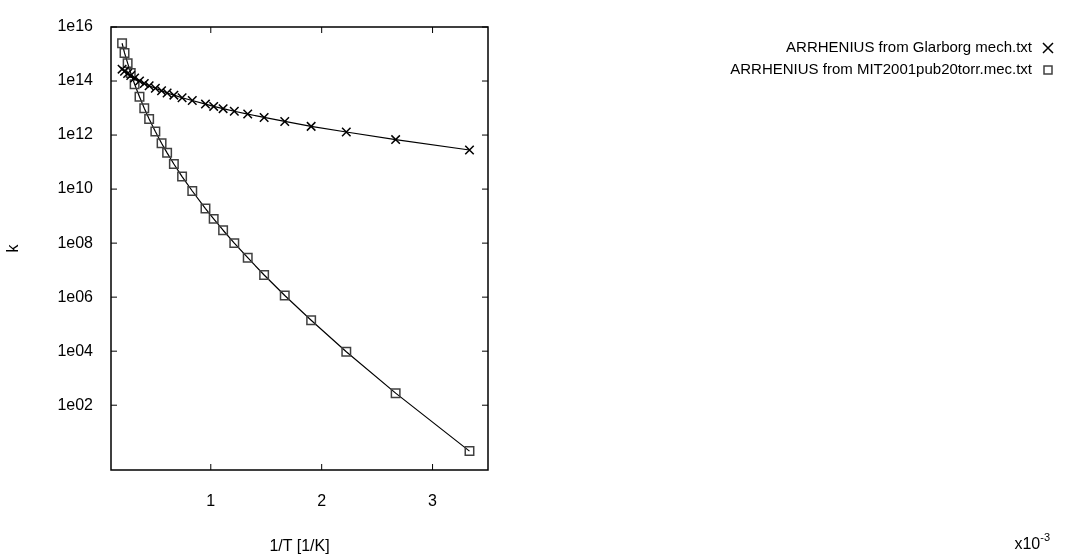  I want to click on y-tick-label: 1e14, so click(75, 80).